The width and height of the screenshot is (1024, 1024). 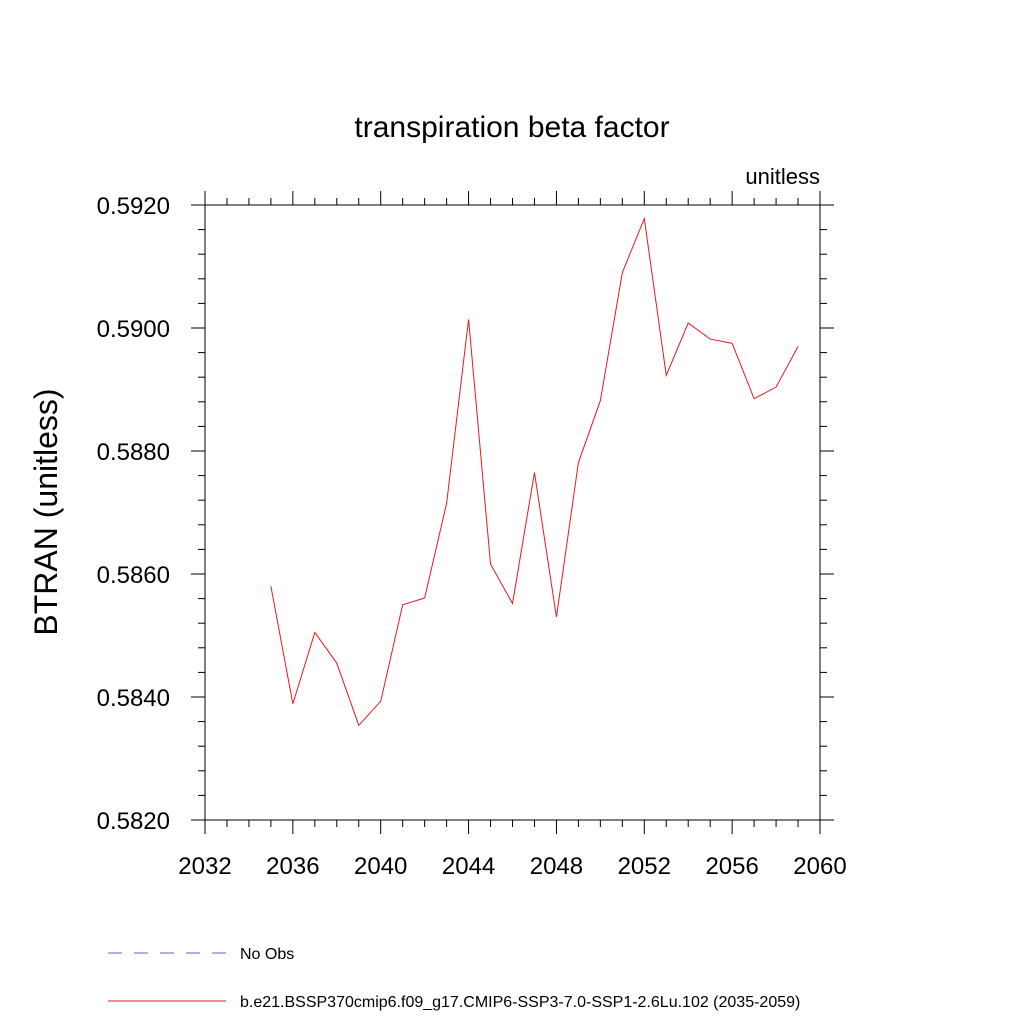 I want to click on y-tick-labels: 0.5820 0.5840 0.5860 0.5880 0.5900 0.5920, so click(x=133, y=514).